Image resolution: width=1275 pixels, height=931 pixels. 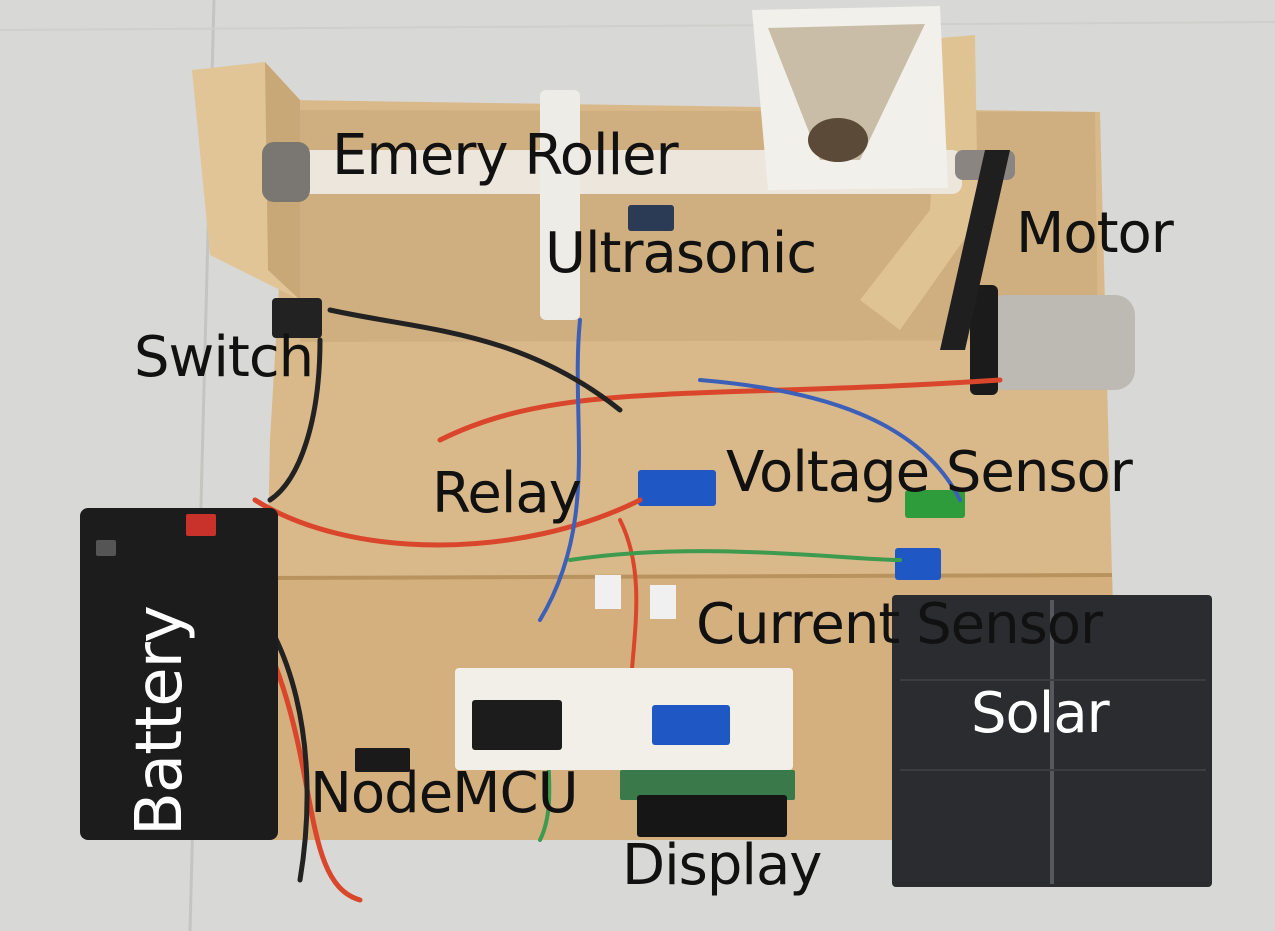 What do you see at coordinates (918, 564) in the screenshot?
I see `current-sensor-module` at bounding box center [918, 564].